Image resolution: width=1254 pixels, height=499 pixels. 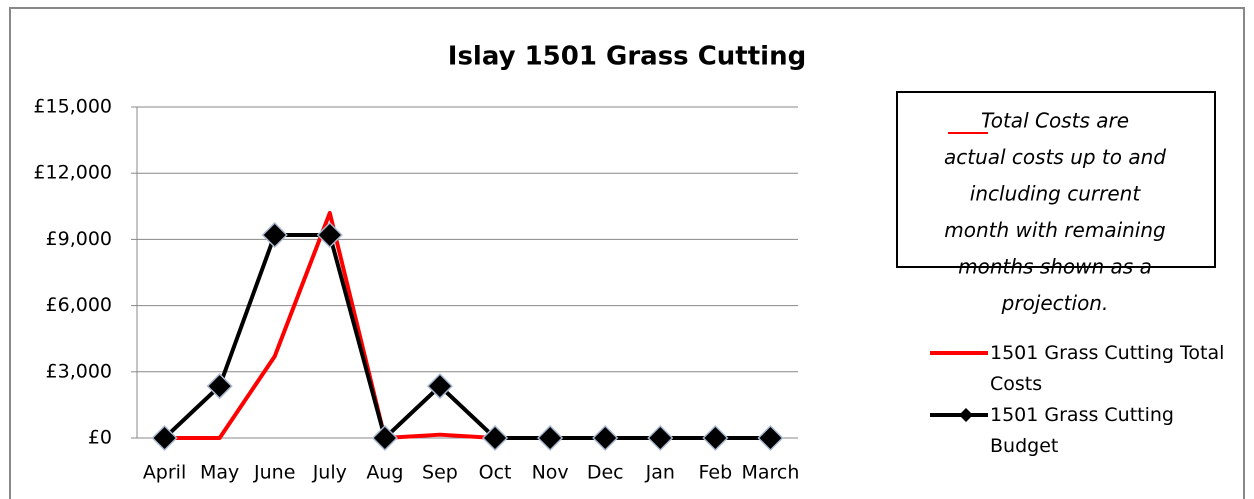 What do you see at coordinates (1056, 179) in the screenshot?
I see `annotation-box` at bounding box center [1056, 179].